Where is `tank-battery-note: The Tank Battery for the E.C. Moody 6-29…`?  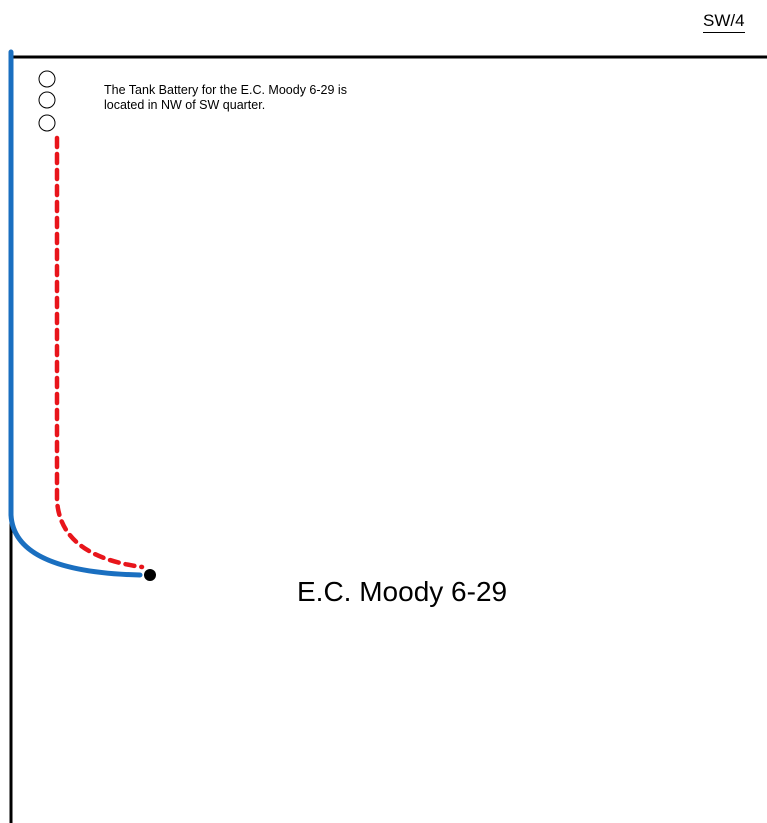 tank-battery-note: The Tank Battery for the E.C. Moody 6-29… is located at coordinates (225, 97).